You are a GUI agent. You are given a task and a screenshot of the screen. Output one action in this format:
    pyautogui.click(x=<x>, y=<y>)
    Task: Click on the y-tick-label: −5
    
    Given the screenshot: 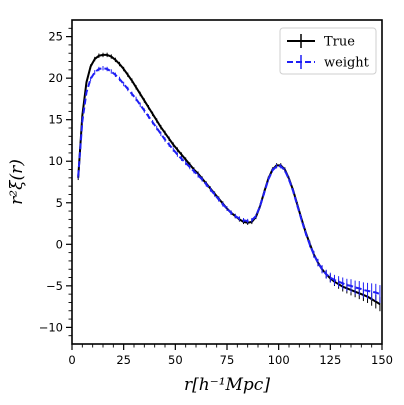 What is the action you would take?
    pyautogui.click(x=54, y=286)
    